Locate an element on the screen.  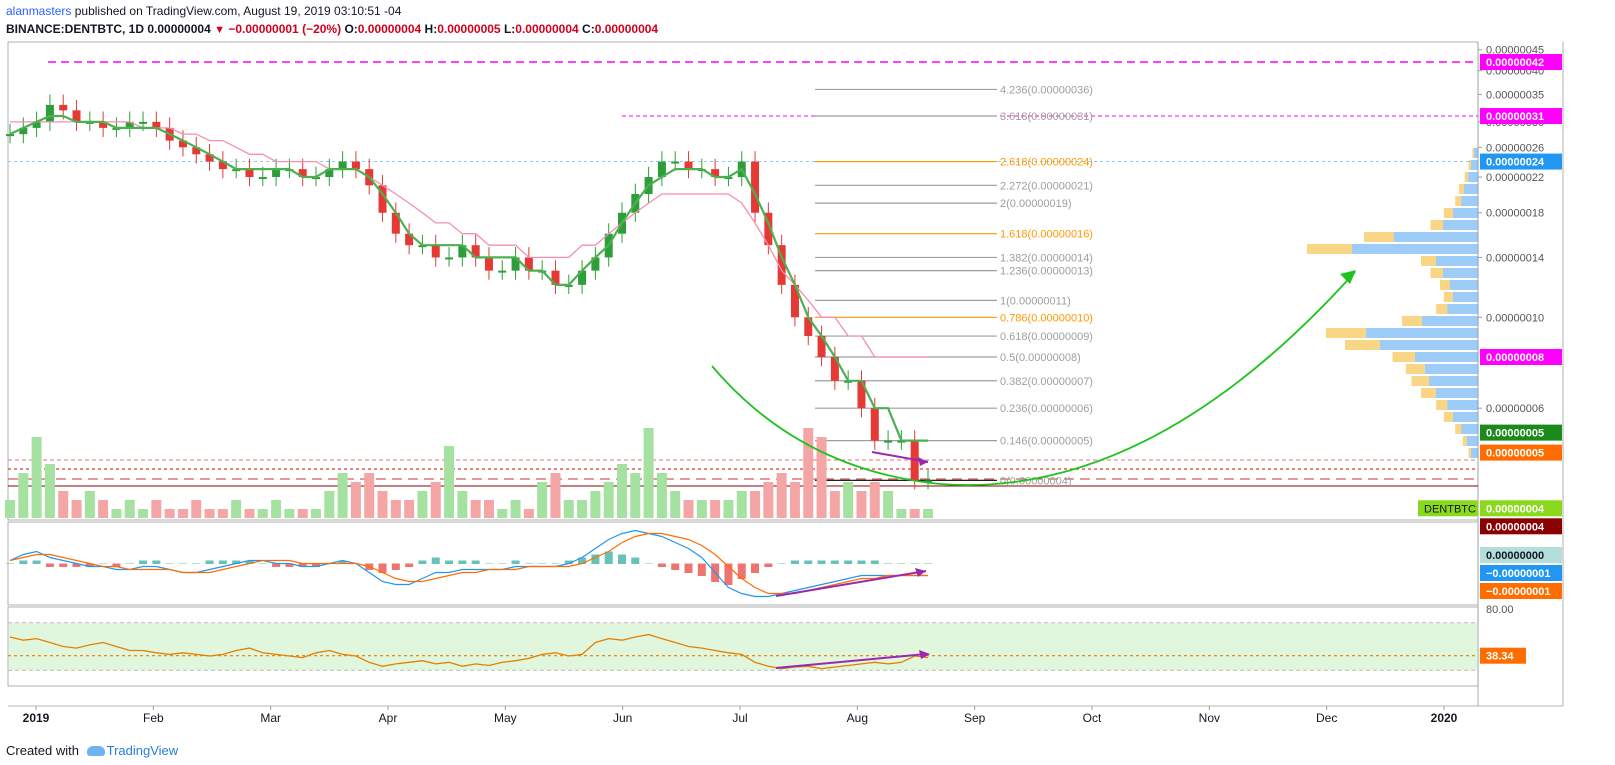
price-label-text-6: 0.00000004 is located at coordinates (1515, 509).